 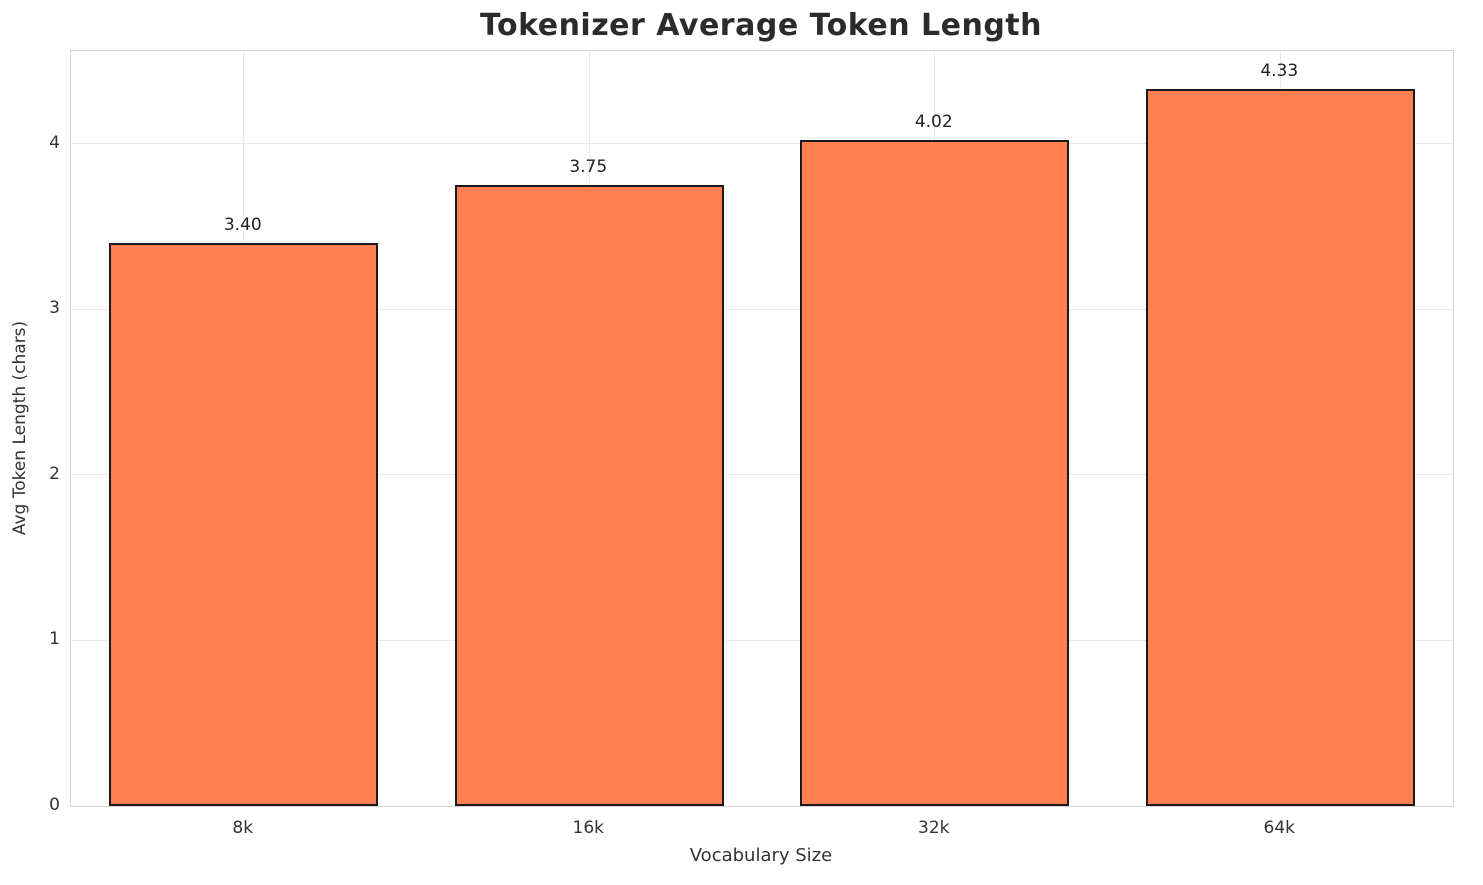 I want to click on y-tick-label: 3, so click(x=54, y=308).